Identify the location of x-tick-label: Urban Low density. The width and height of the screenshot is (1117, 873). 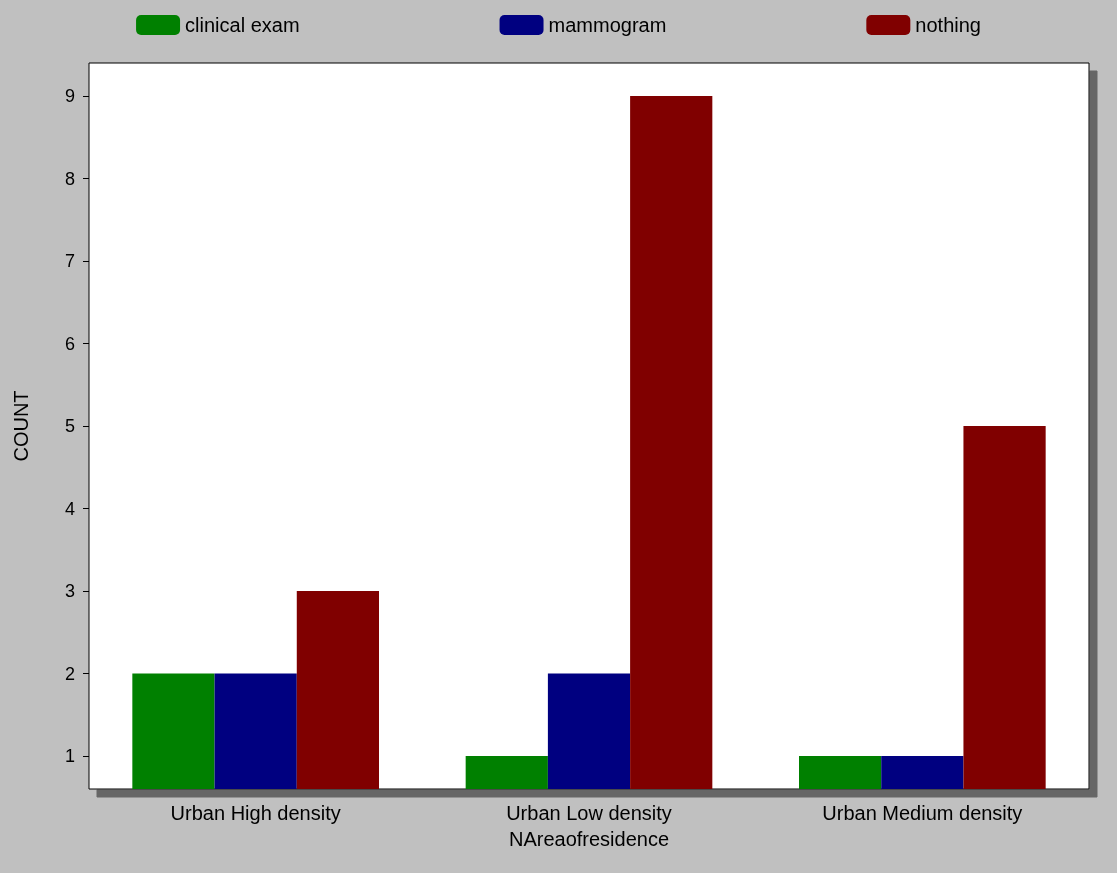
(589, 813).